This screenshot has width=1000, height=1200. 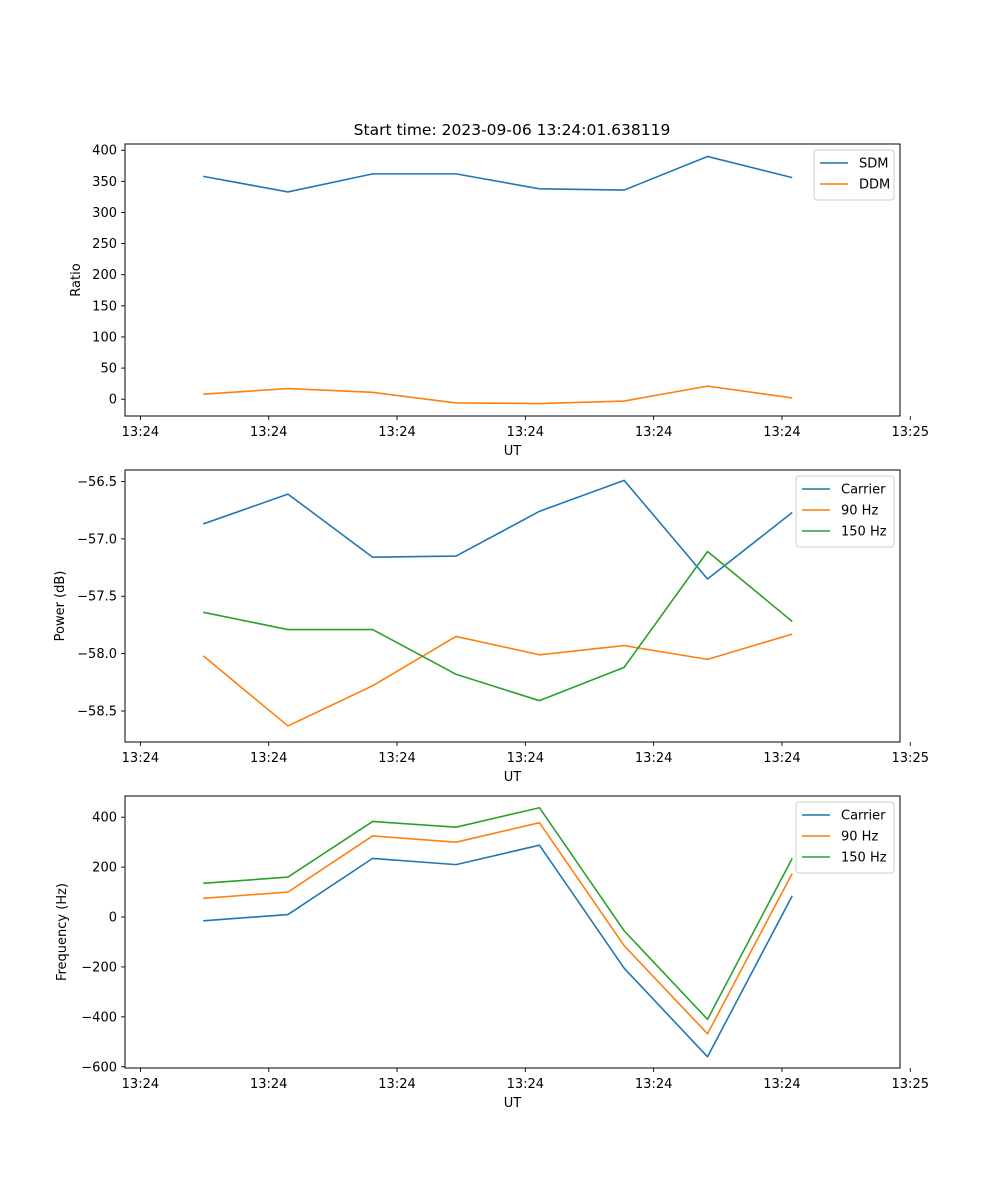 What do you see at coordinates (104, 213) in the screenshot?
I see `y-tick-label: 300` at bounding box center [104, 213].